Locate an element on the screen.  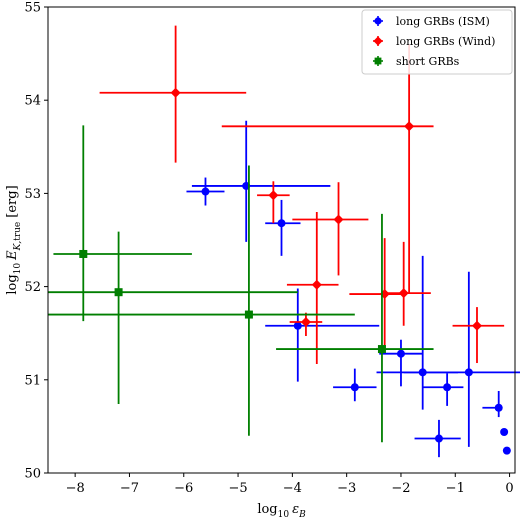
x-tick-label: 0 is located at coordinates (509, 488).